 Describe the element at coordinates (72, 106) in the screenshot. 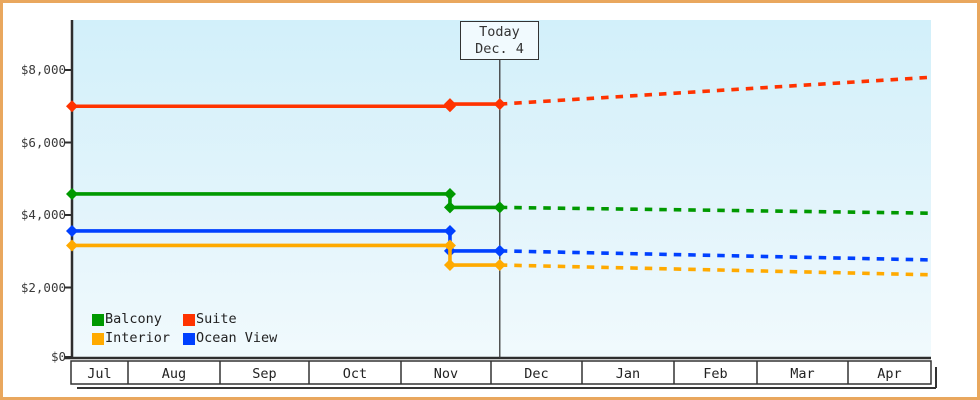

I see `price-marker-suite-start` at that location.